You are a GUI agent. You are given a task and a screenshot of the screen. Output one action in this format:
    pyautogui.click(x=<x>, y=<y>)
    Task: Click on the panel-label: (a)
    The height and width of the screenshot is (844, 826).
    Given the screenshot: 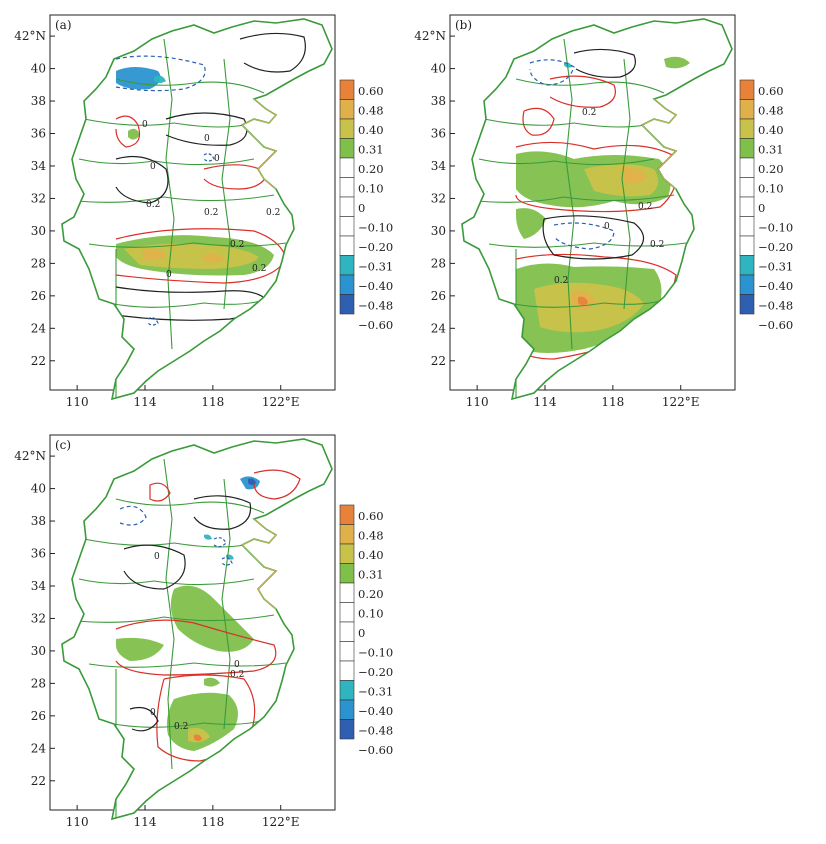 What is the action you would take?
    pyautogui.click(x=63, y=25)
    